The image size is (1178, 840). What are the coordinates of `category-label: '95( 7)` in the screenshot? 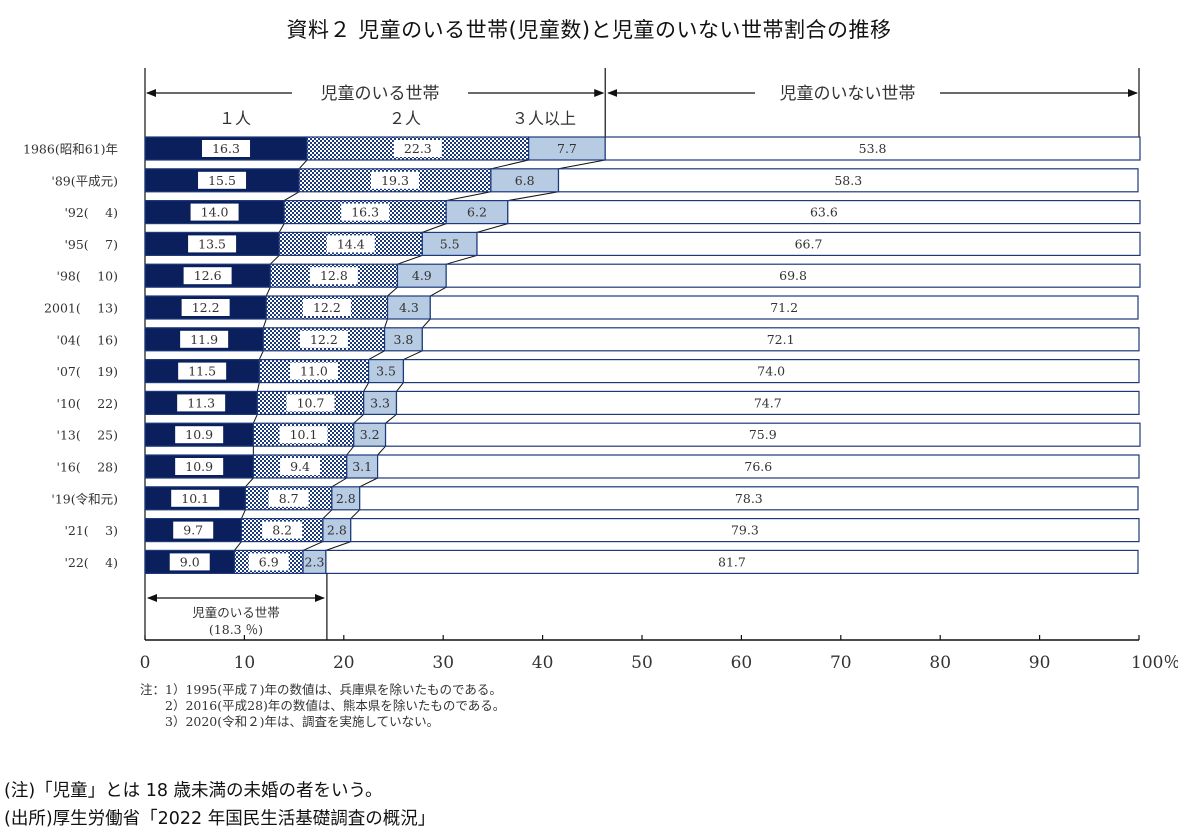 It's located at (91, 244).